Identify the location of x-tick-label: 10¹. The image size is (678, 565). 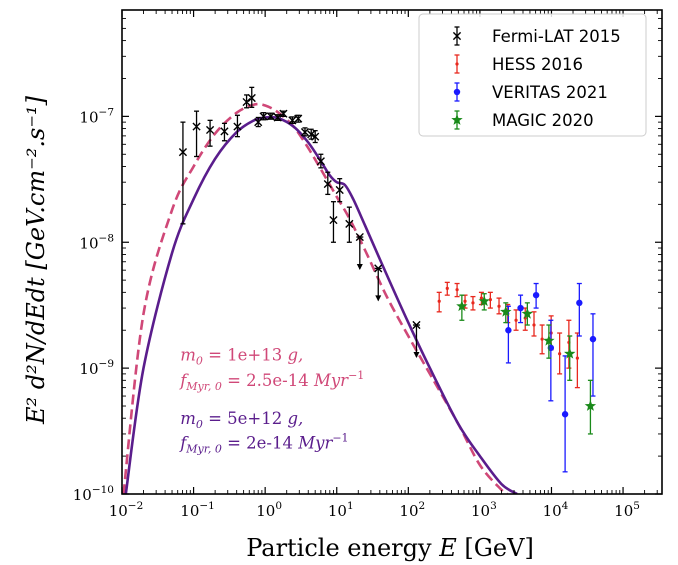
(341, 510).